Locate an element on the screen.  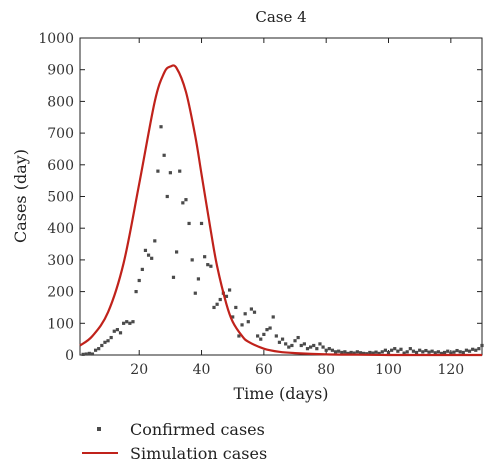
y-axis-label: Cases (day) is located at coordinates (20, 196).